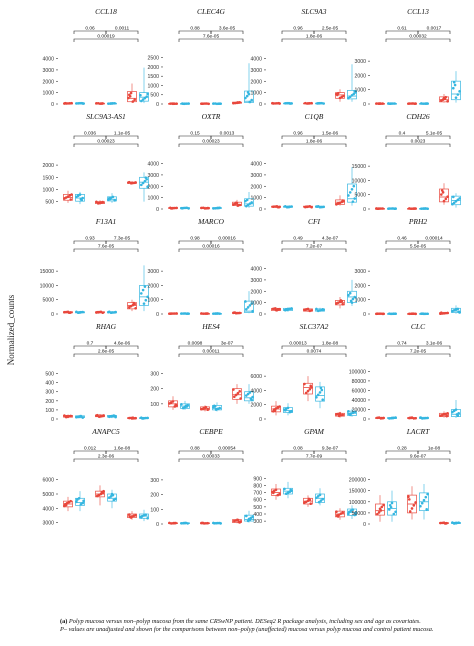  What do you see at coordinates (434, 449) in the screenshot?
I see `p-value-label: 1e-08` at bounding box center [434, 449].